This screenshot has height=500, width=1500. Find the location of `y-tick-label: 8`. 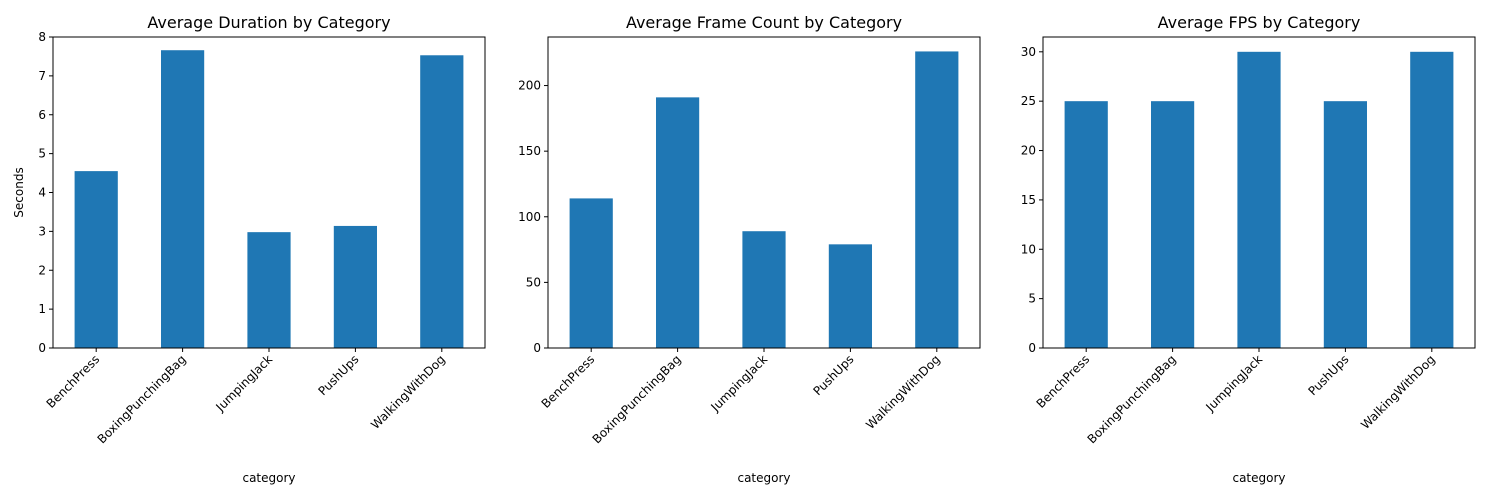

y-tick-label: 8 is located at coordinates (42, 37).